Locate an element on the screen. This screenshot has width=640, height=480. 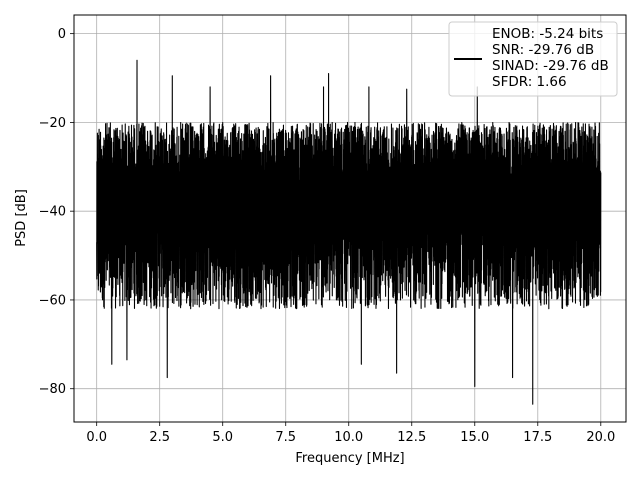
x-tick-label: 2.5 is located at coordinates (159, 437).